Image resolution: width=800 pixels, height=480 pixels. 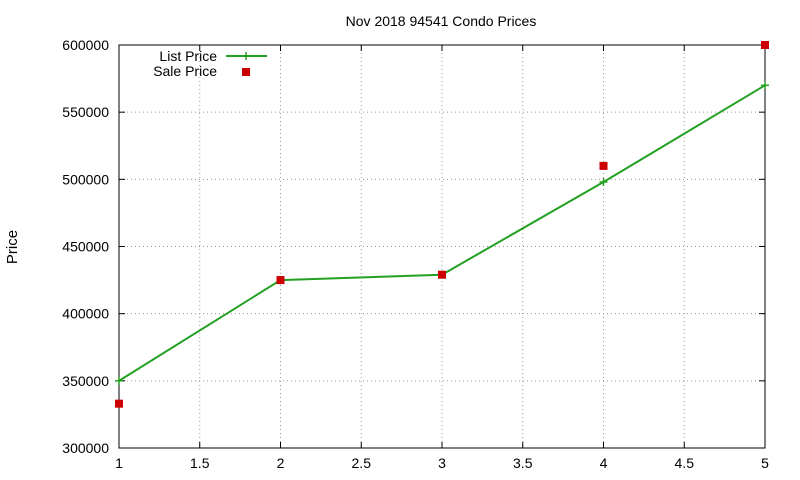 I want to click on y-tick-label: 300000, so click(x=85, y=448).